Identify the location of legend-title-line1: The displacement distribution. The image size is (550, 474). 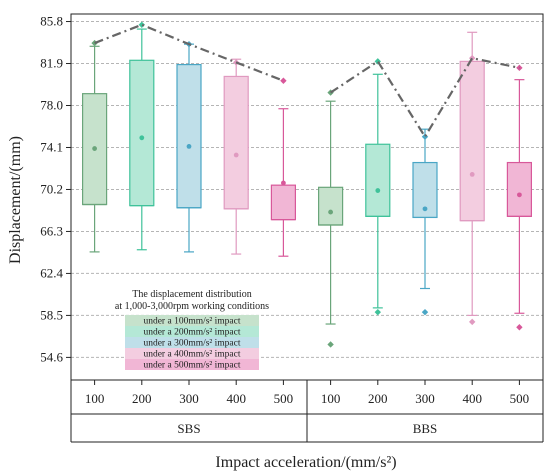
(191, 294).